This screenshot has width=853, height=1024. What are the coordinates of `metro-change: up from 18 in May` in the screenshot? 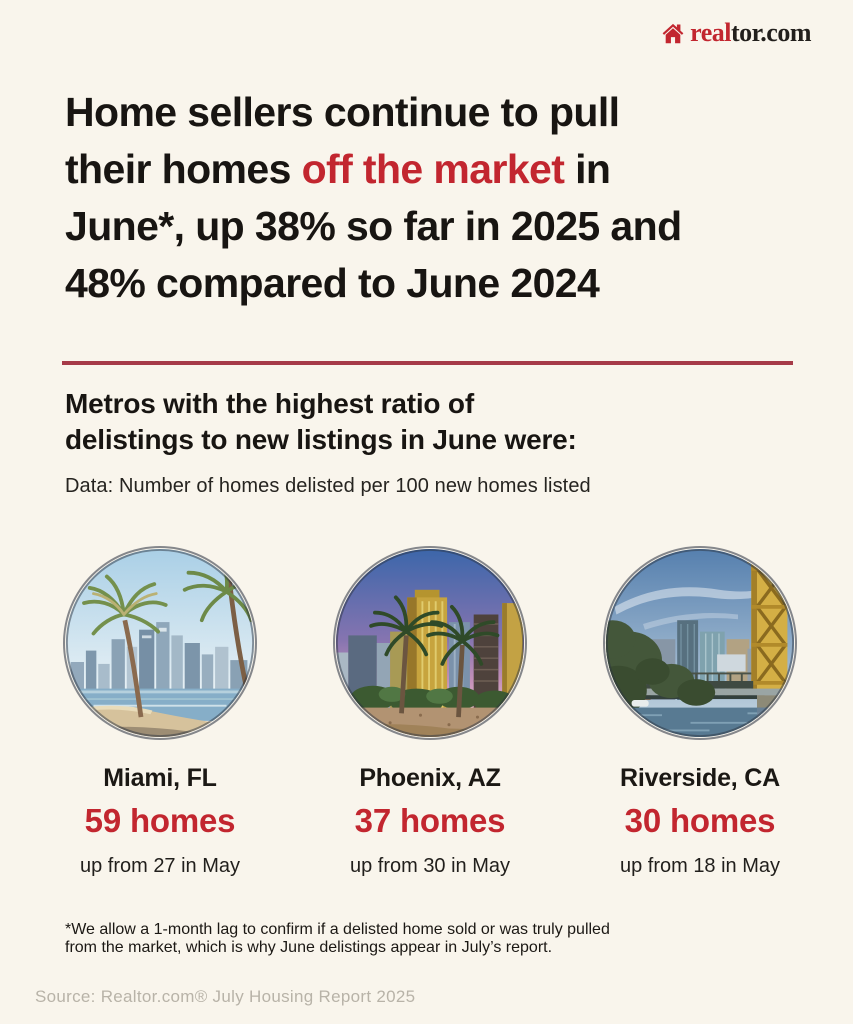 It's located at (700, 866).